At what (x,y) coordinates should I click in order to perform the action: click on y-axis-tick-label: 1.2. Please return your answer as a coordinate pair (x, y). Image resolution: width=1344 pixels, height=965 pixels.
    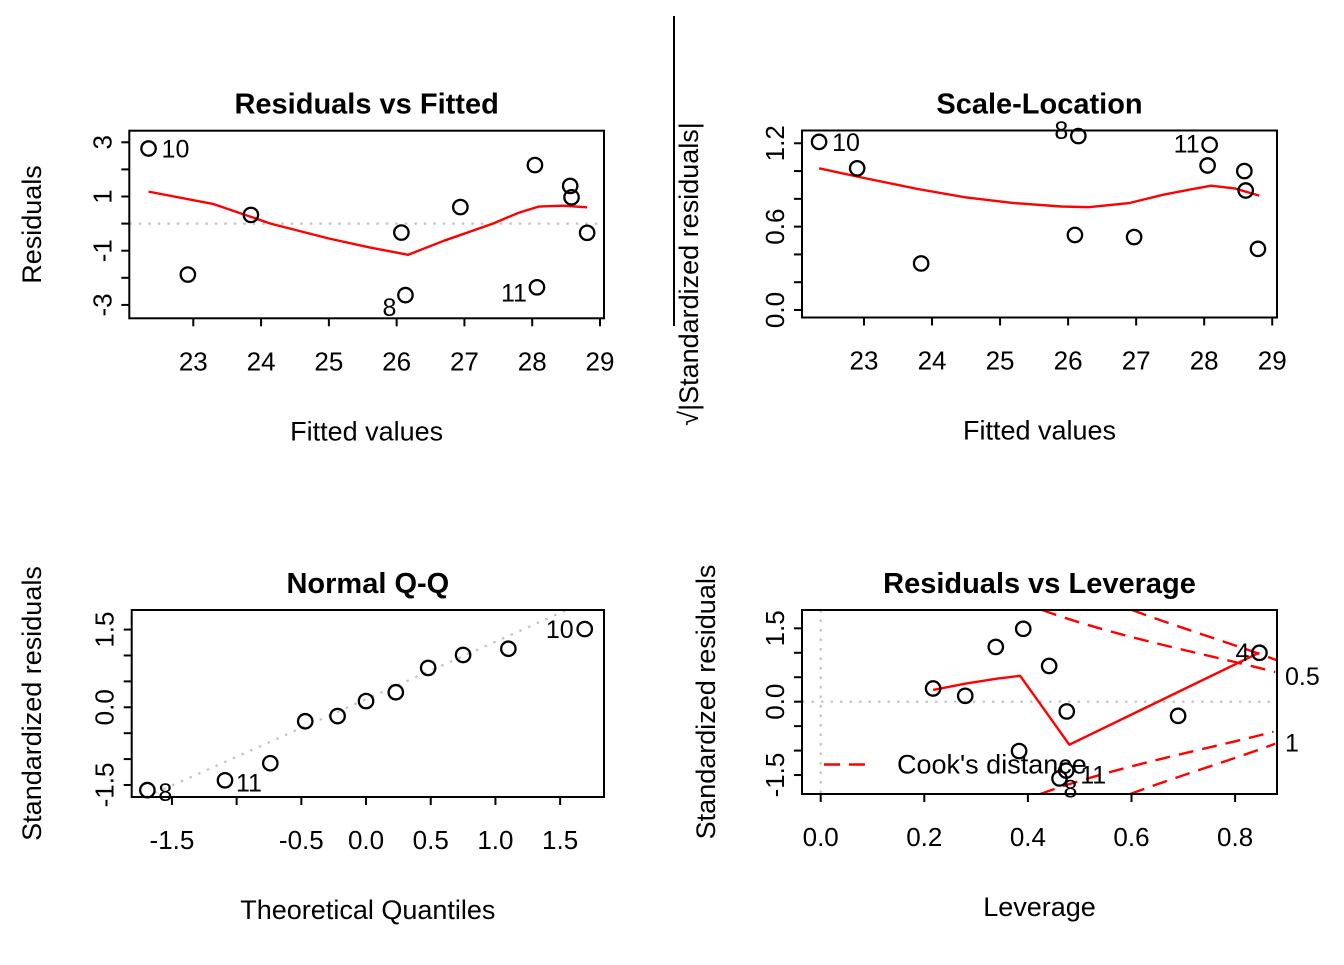
    Looking at the image, I should click on (775, 143).